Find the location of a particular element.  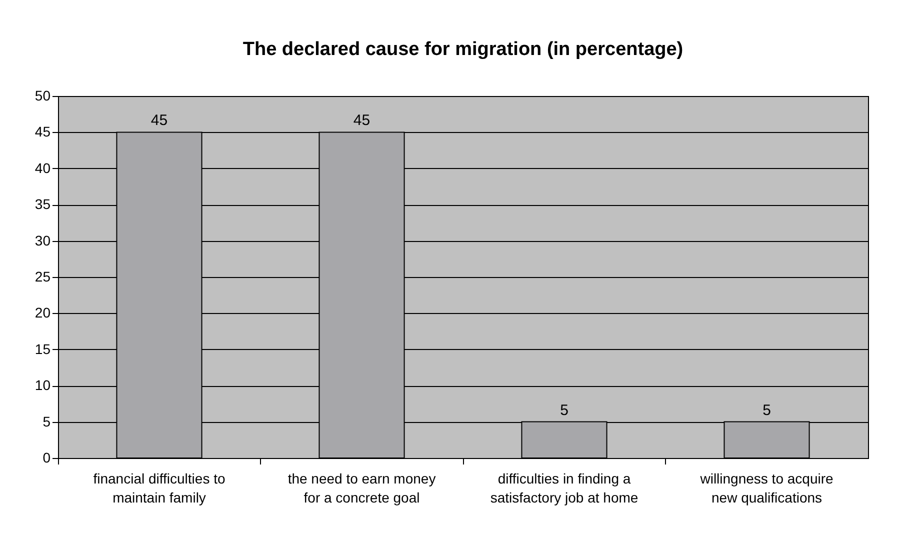

x-tick-label: willingness to acquire new qualifications is located at coordinates (766, 488).